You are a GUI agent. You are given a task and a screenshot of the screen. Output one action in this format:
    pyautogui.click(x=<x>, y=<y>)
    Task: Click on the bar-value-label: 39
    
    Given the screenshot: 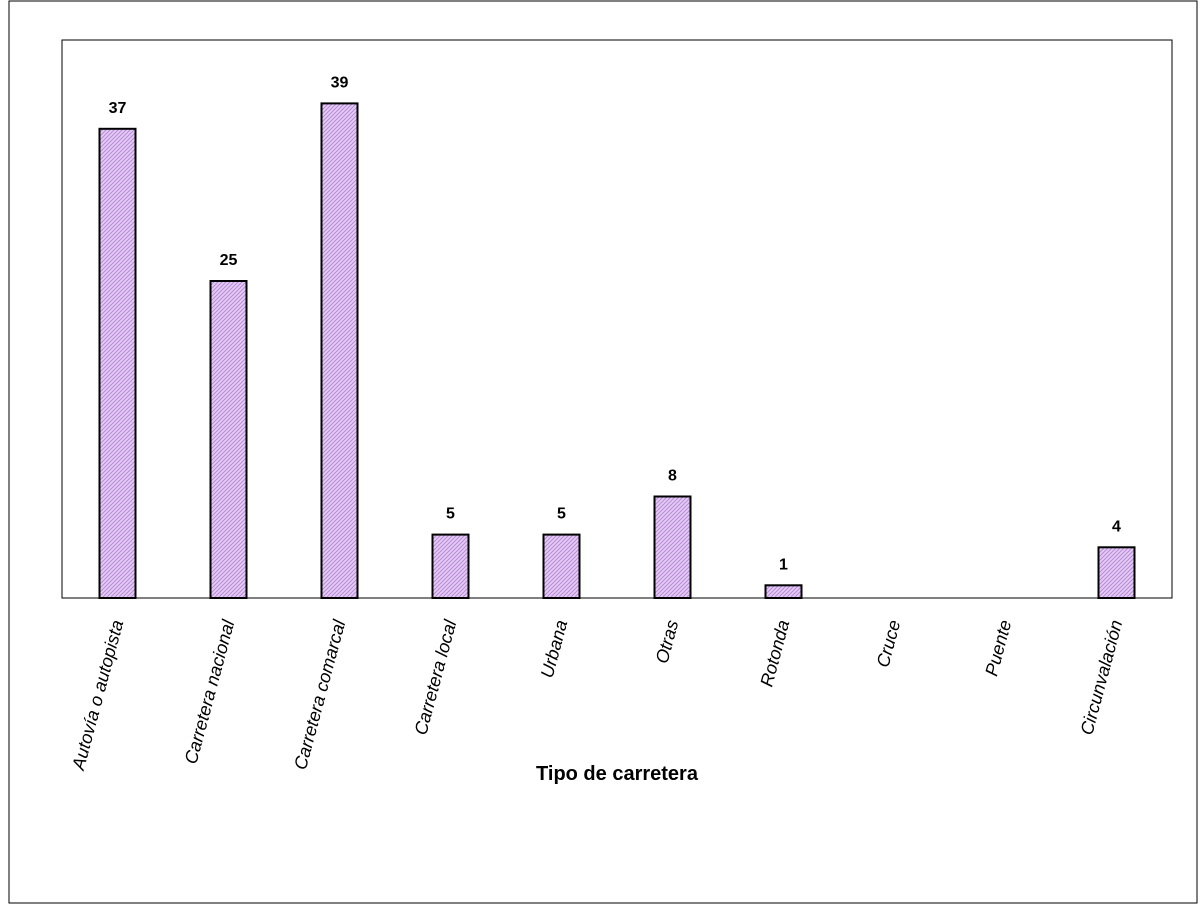 What is the action you would take?
    pyautogui.click(x=340, y=82)
    